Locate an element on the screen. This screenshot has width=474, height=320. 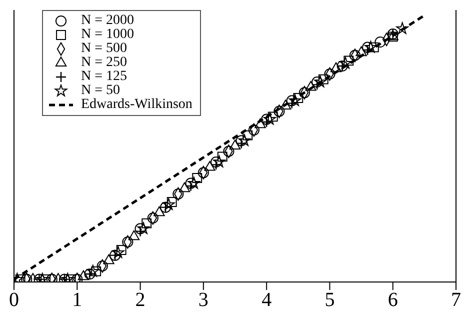
x-tick-label: 0 is located at coordinates (14, 300).